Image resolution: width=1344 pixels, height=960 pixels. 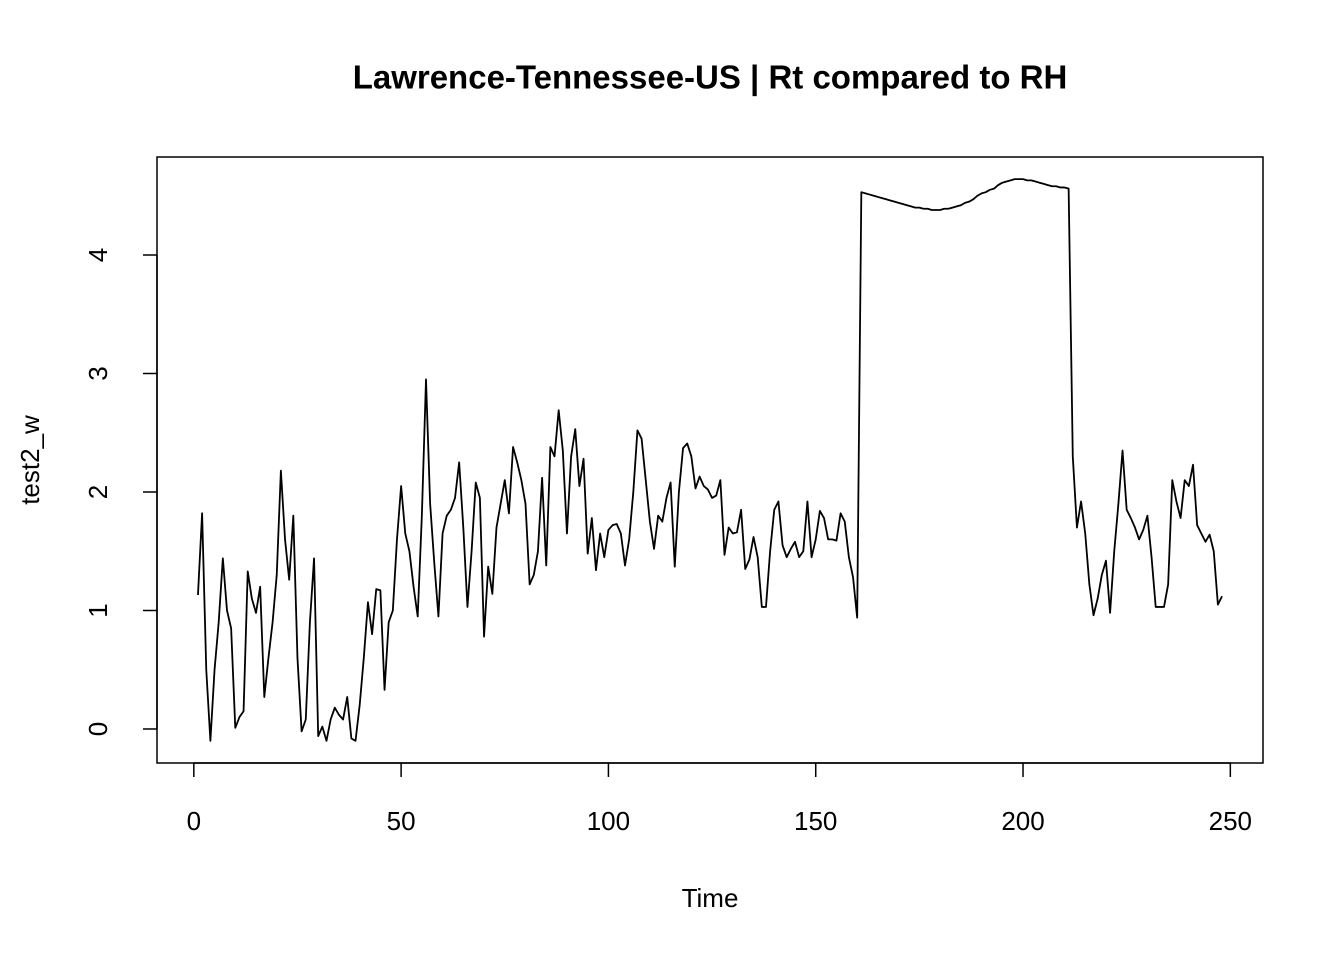 I want to click on y-axis-label: test2_w, so click(x=30, y=460).